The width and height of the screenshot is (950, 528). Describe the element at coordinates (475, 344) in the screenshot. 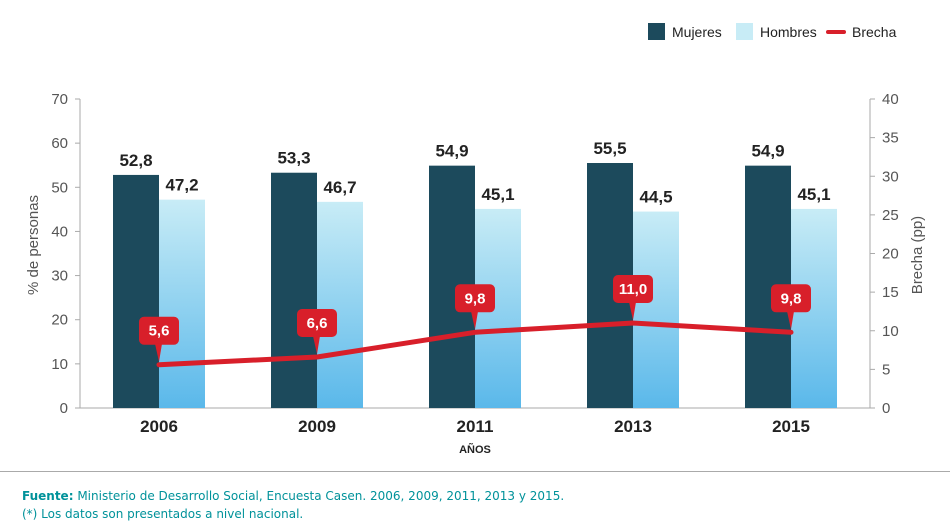

I see `brecha-line-group` at that location.